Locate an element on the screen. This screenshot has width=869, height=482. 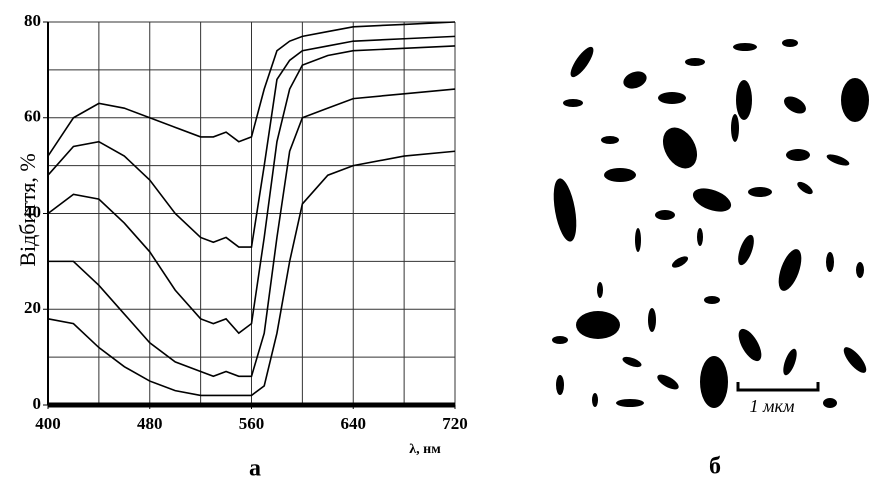
y-tick-label: 80 is located at coordinates (32, 20).